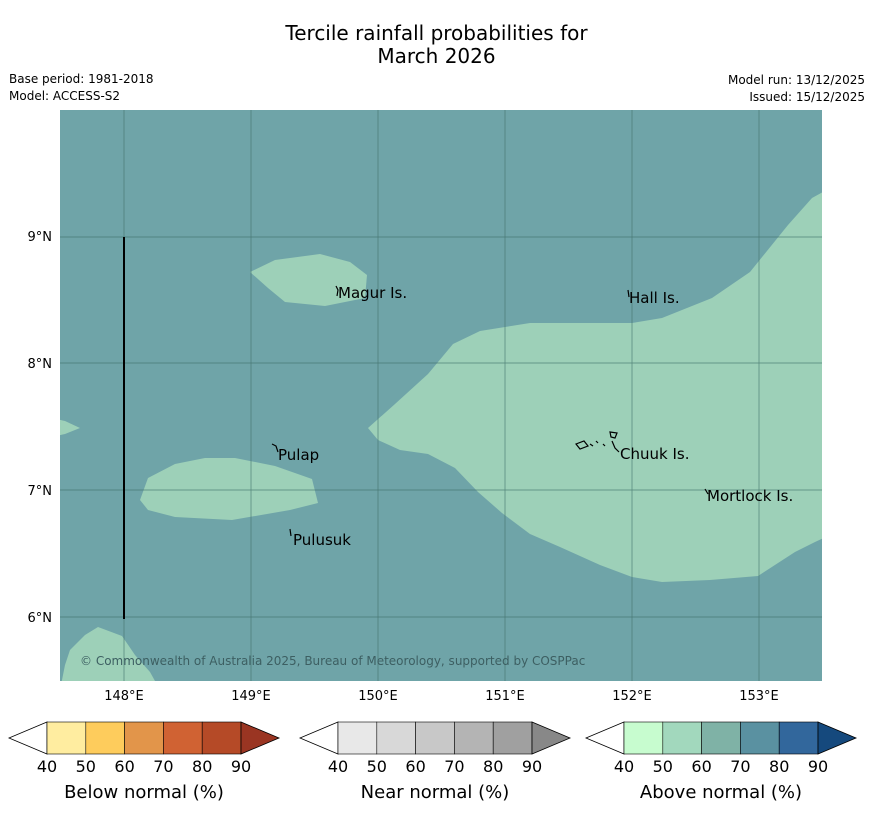  What do you see at coordinates (81, 79) in the screenshot?
I see `base-period: Base period: 1981-2018` at bounding box center [81, 79].